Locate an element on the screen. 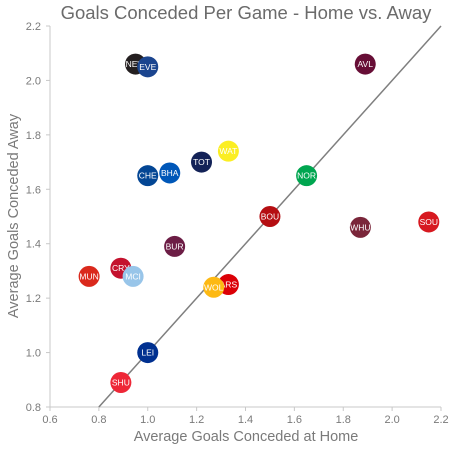 This screenshot has width=456, height=469. y-axis-label: Average Goals Conceded Away is located at coordinates (14, 215).